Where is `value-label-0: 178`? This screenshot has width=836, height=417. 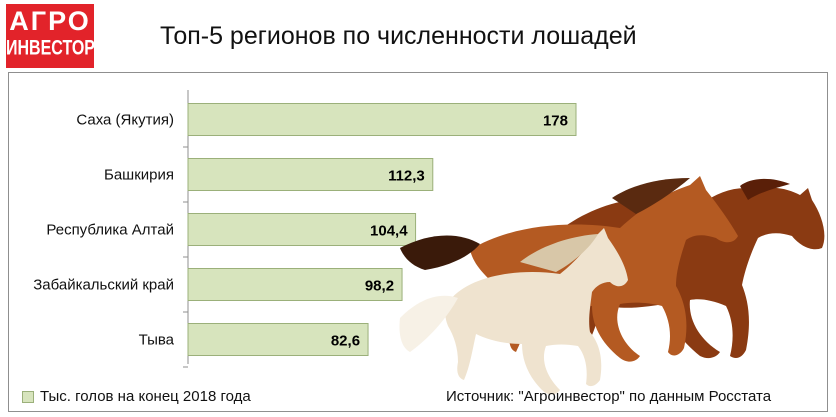
value-label-0: 178 is located at coordinates (555, 121).